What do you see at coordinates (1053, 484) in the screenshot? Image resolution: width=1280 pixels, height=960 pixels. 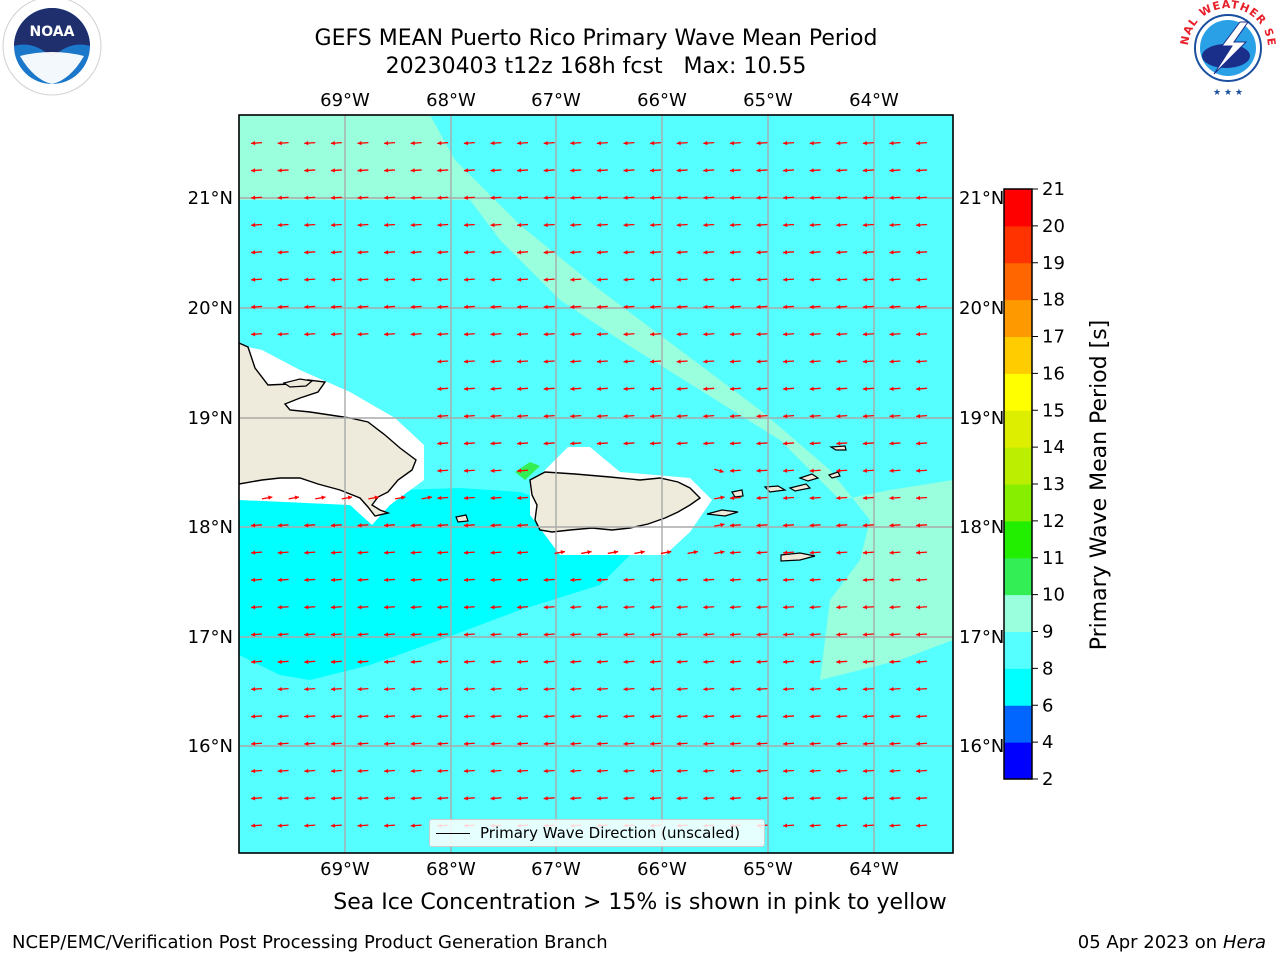 I see `colorbar-tick-label: 13` at bounding box center [1053, 484].